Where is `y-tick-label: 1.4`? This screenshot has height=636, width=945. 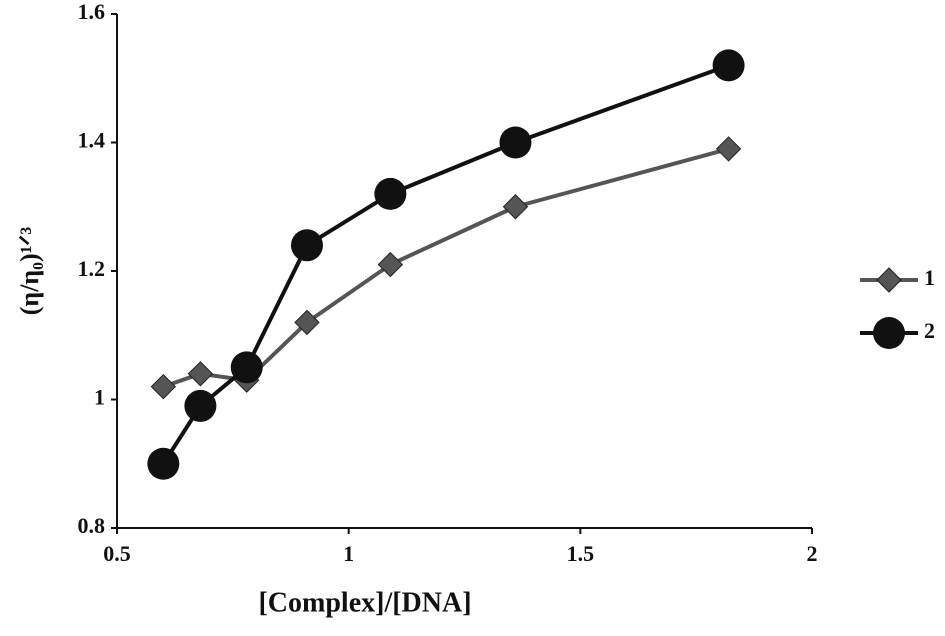 y-tick-label: 1.4 is located at coordinates (92, 140).